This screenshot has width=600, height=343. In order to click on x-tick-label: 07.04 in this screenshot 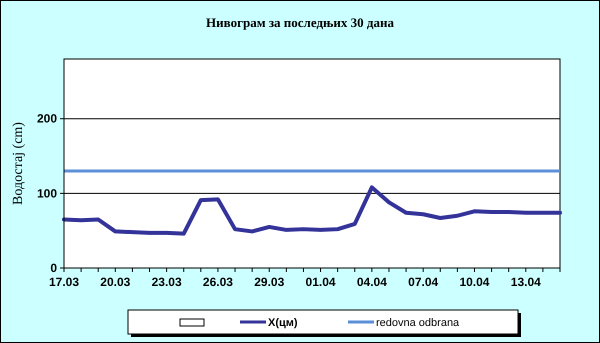, I will do `click(423, 282)`.